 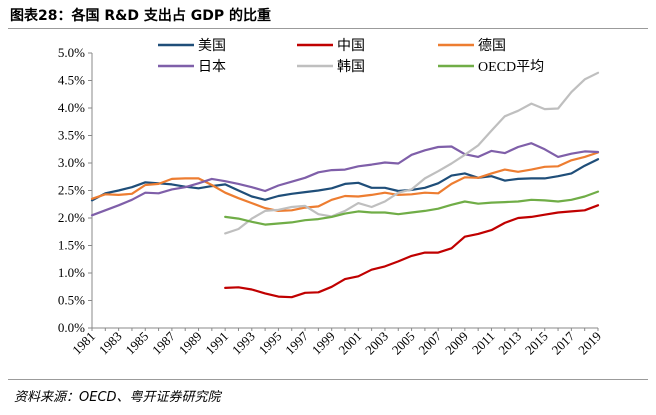 What do you see at coordinates (71, 52) in the screenshot?
I see `y-tick-label: 5.0%` at bounding box center [71, 52].